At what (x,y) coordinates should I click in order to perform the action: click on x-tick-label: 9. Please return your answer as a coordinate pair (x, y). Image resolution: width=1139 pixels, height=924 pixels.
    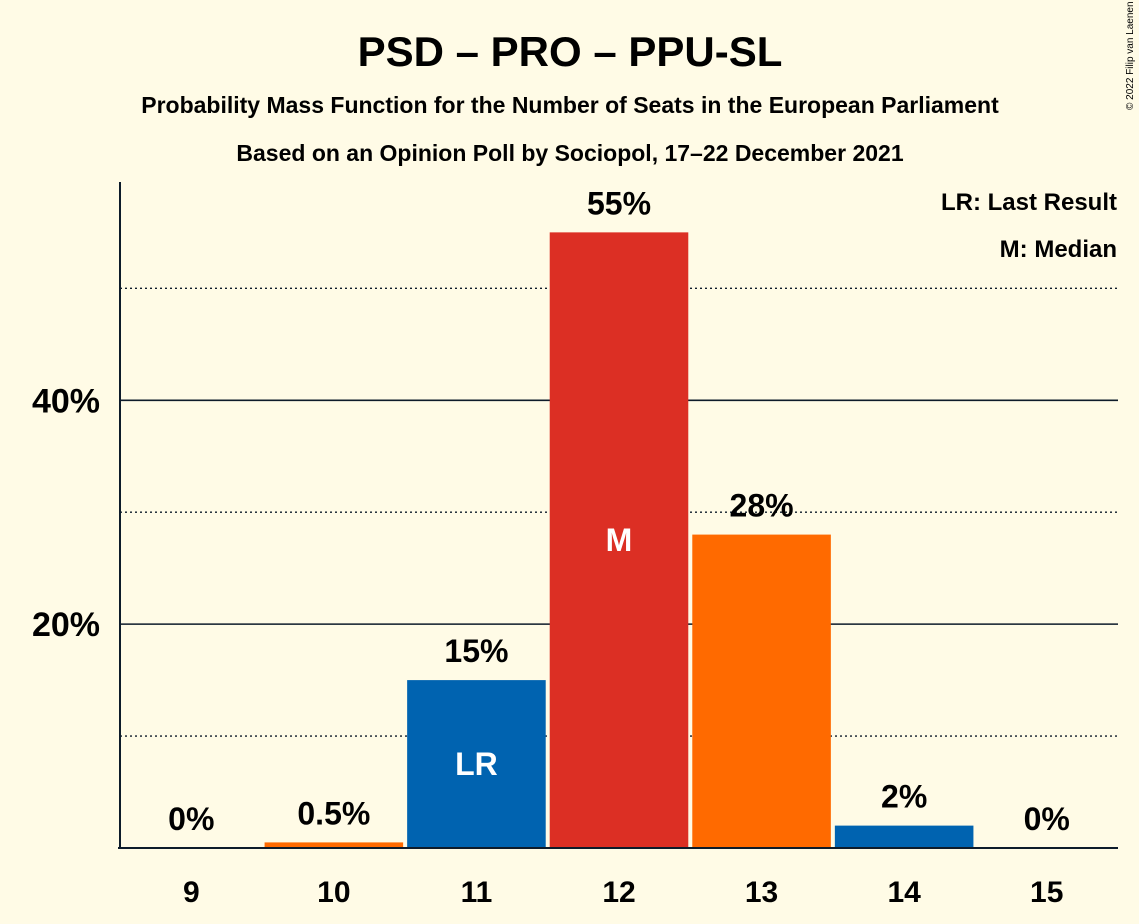
    Looking at the image, I should click on (191, 892).